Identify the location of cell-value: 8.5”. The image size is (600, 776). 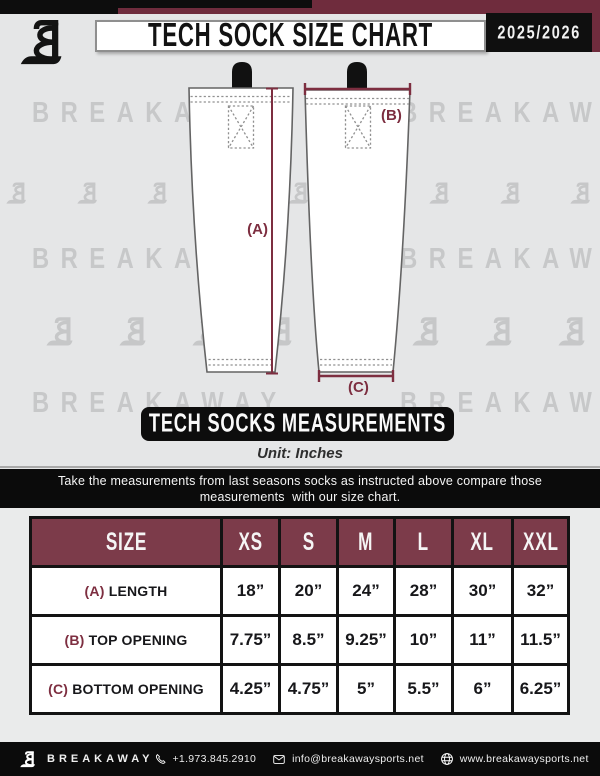
(308, 640).